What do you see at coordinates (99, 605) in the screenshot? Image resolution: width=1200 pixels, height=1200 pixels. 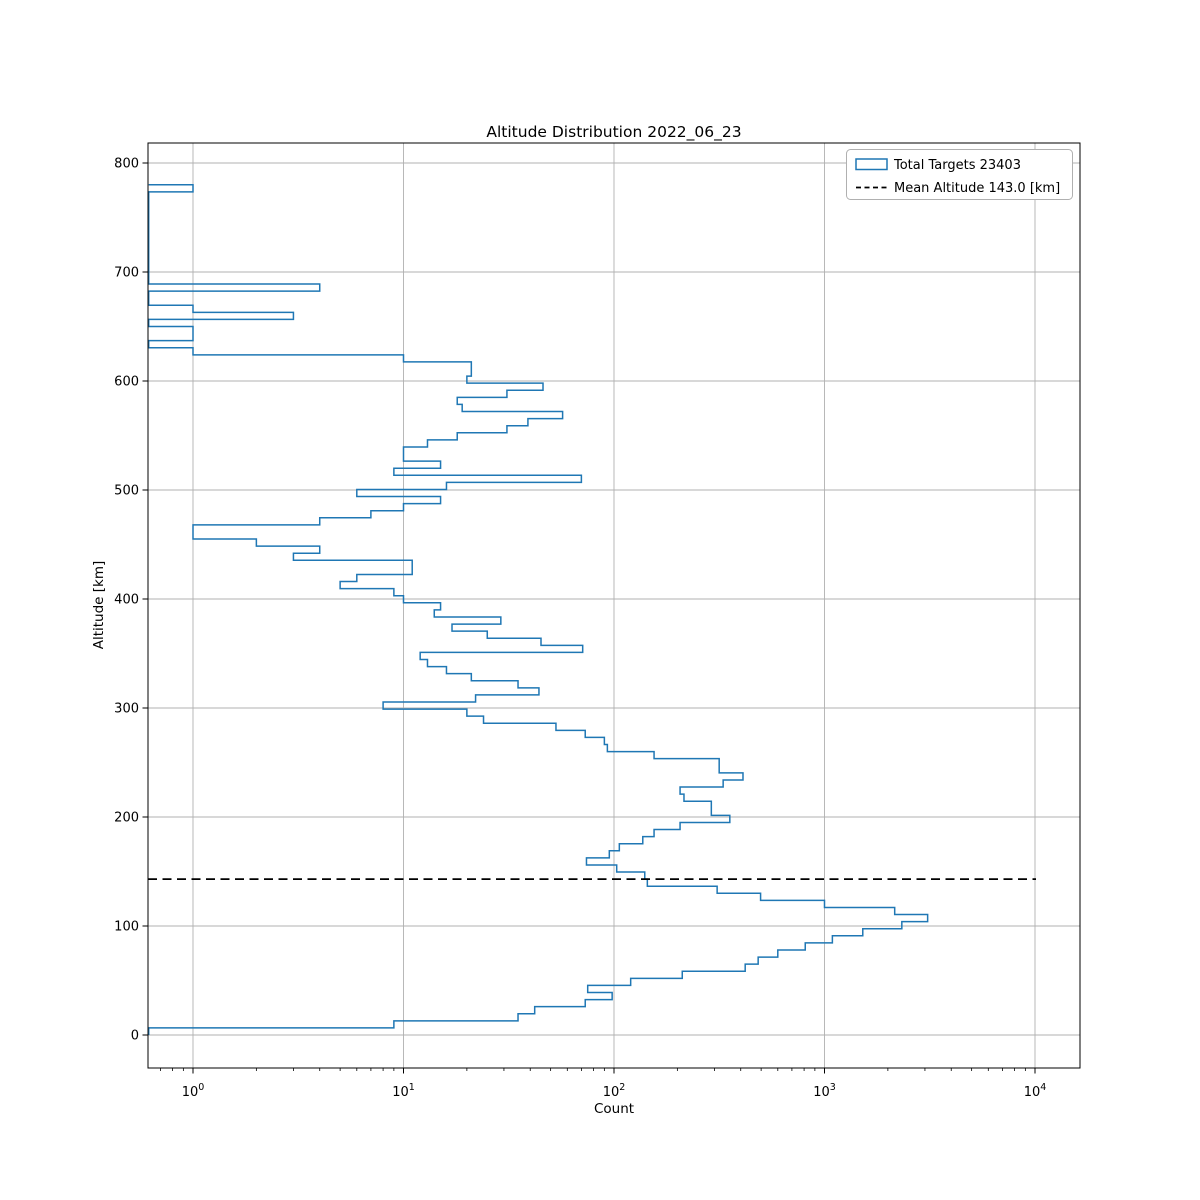 I see `y-axis-label: Altitude [km]` at bounding box center [99, 605].